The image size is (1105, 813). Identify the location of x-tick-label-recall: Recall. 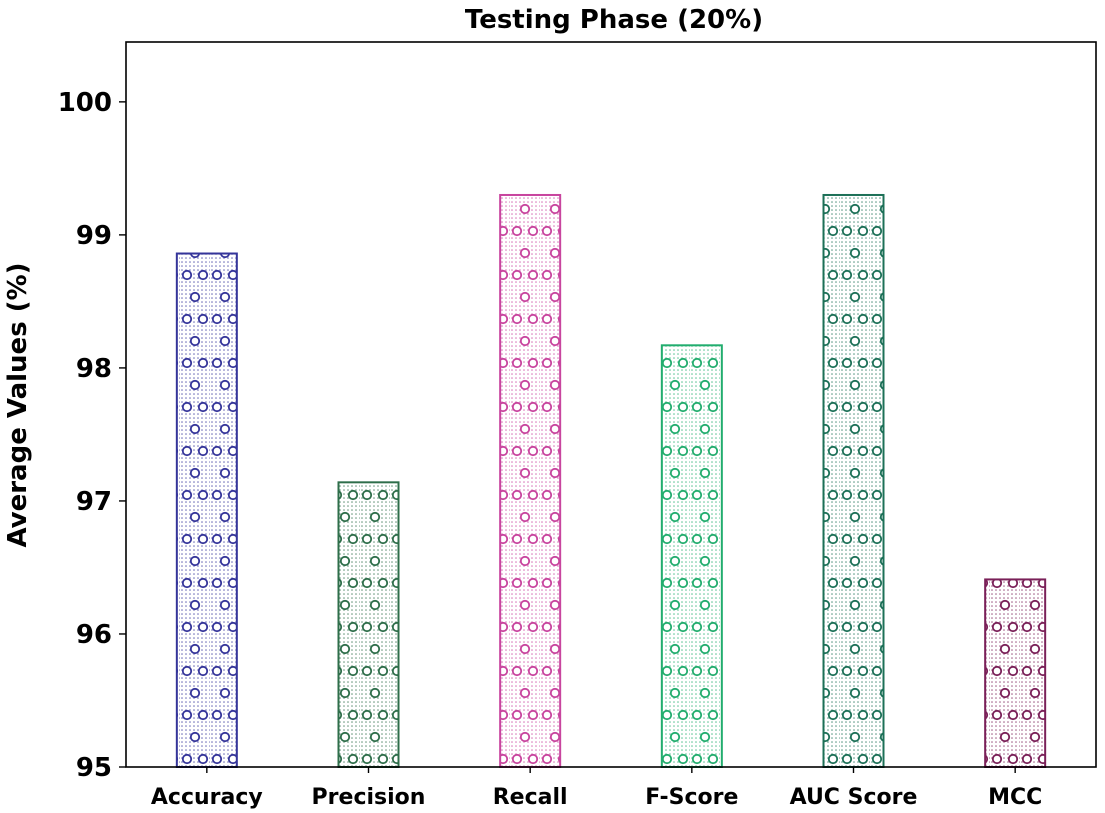
(530, 797).